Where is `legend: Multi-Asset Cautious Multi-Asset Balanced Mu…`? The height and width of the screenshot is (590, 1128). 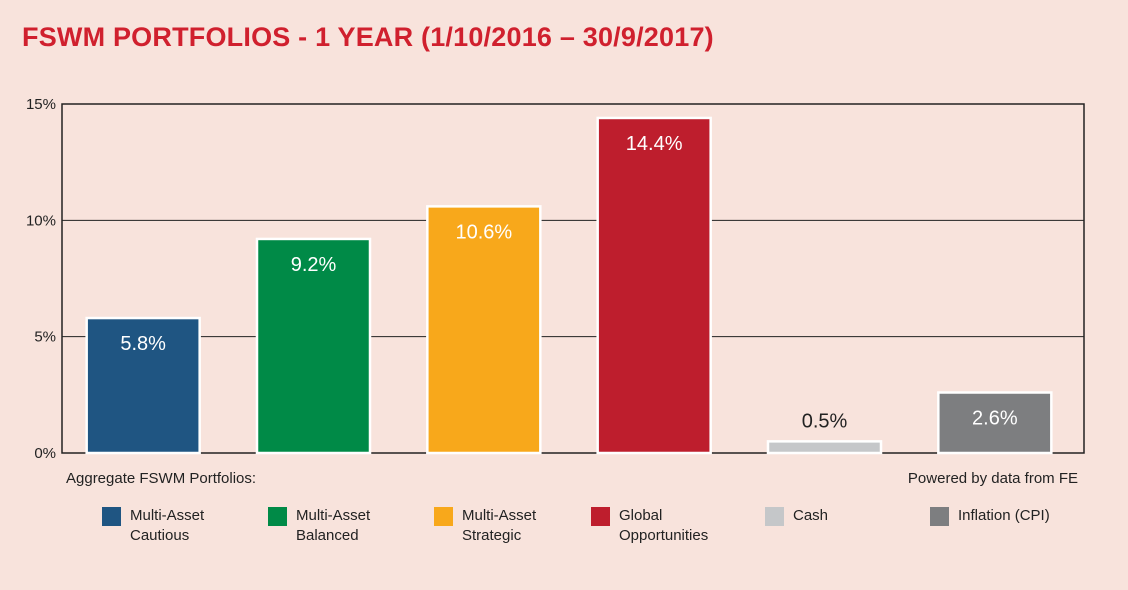 legend: Multi-Asset Cautious Multi-Asset Balanced Mu… is located at coordinates (564, 531).